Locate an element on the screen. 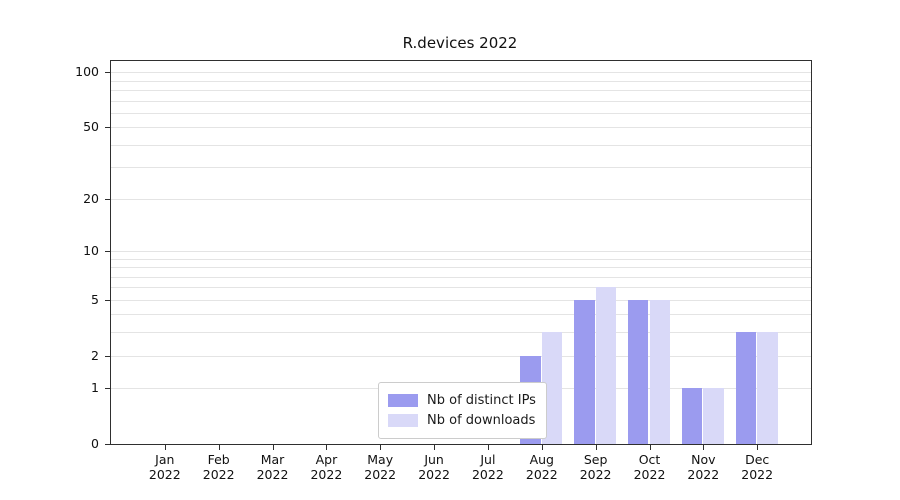  x-tick-label: Oct 2022 is located at coordinates (650, 467).